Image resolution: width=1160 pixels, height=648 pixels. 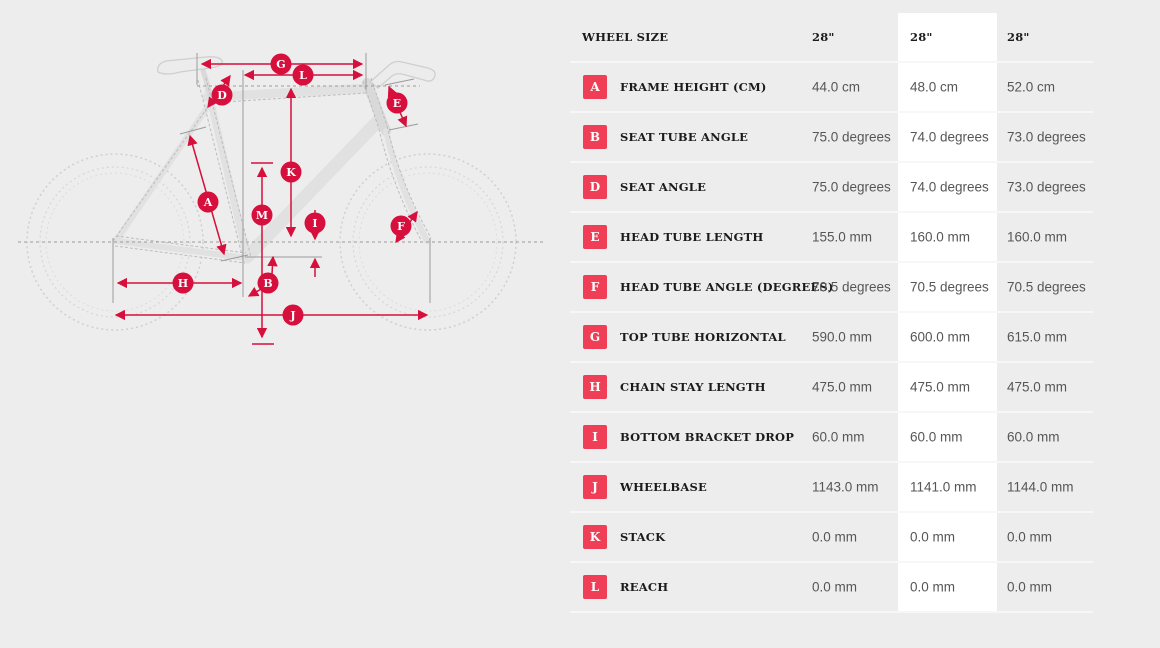 What do you see at coordinates (1037, 337) in the screenshot?
I see `row-value-size-3: 615.0 mm` at bounding box center [1037, 337].